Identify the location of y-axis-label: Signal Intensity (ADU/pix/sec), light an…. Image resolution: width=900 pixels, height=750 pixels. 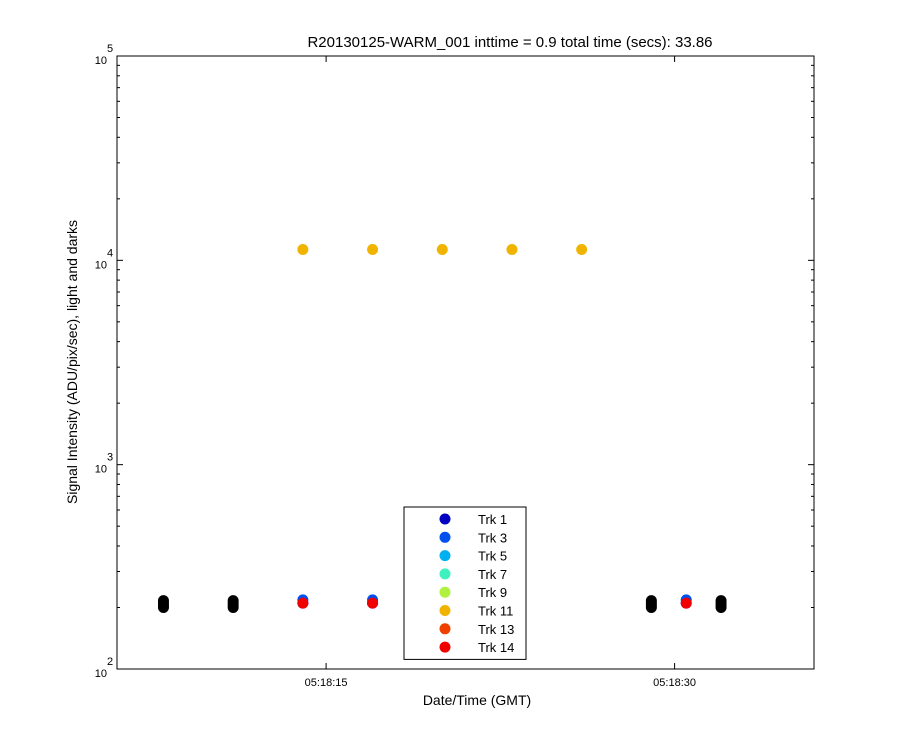
(72, 362).